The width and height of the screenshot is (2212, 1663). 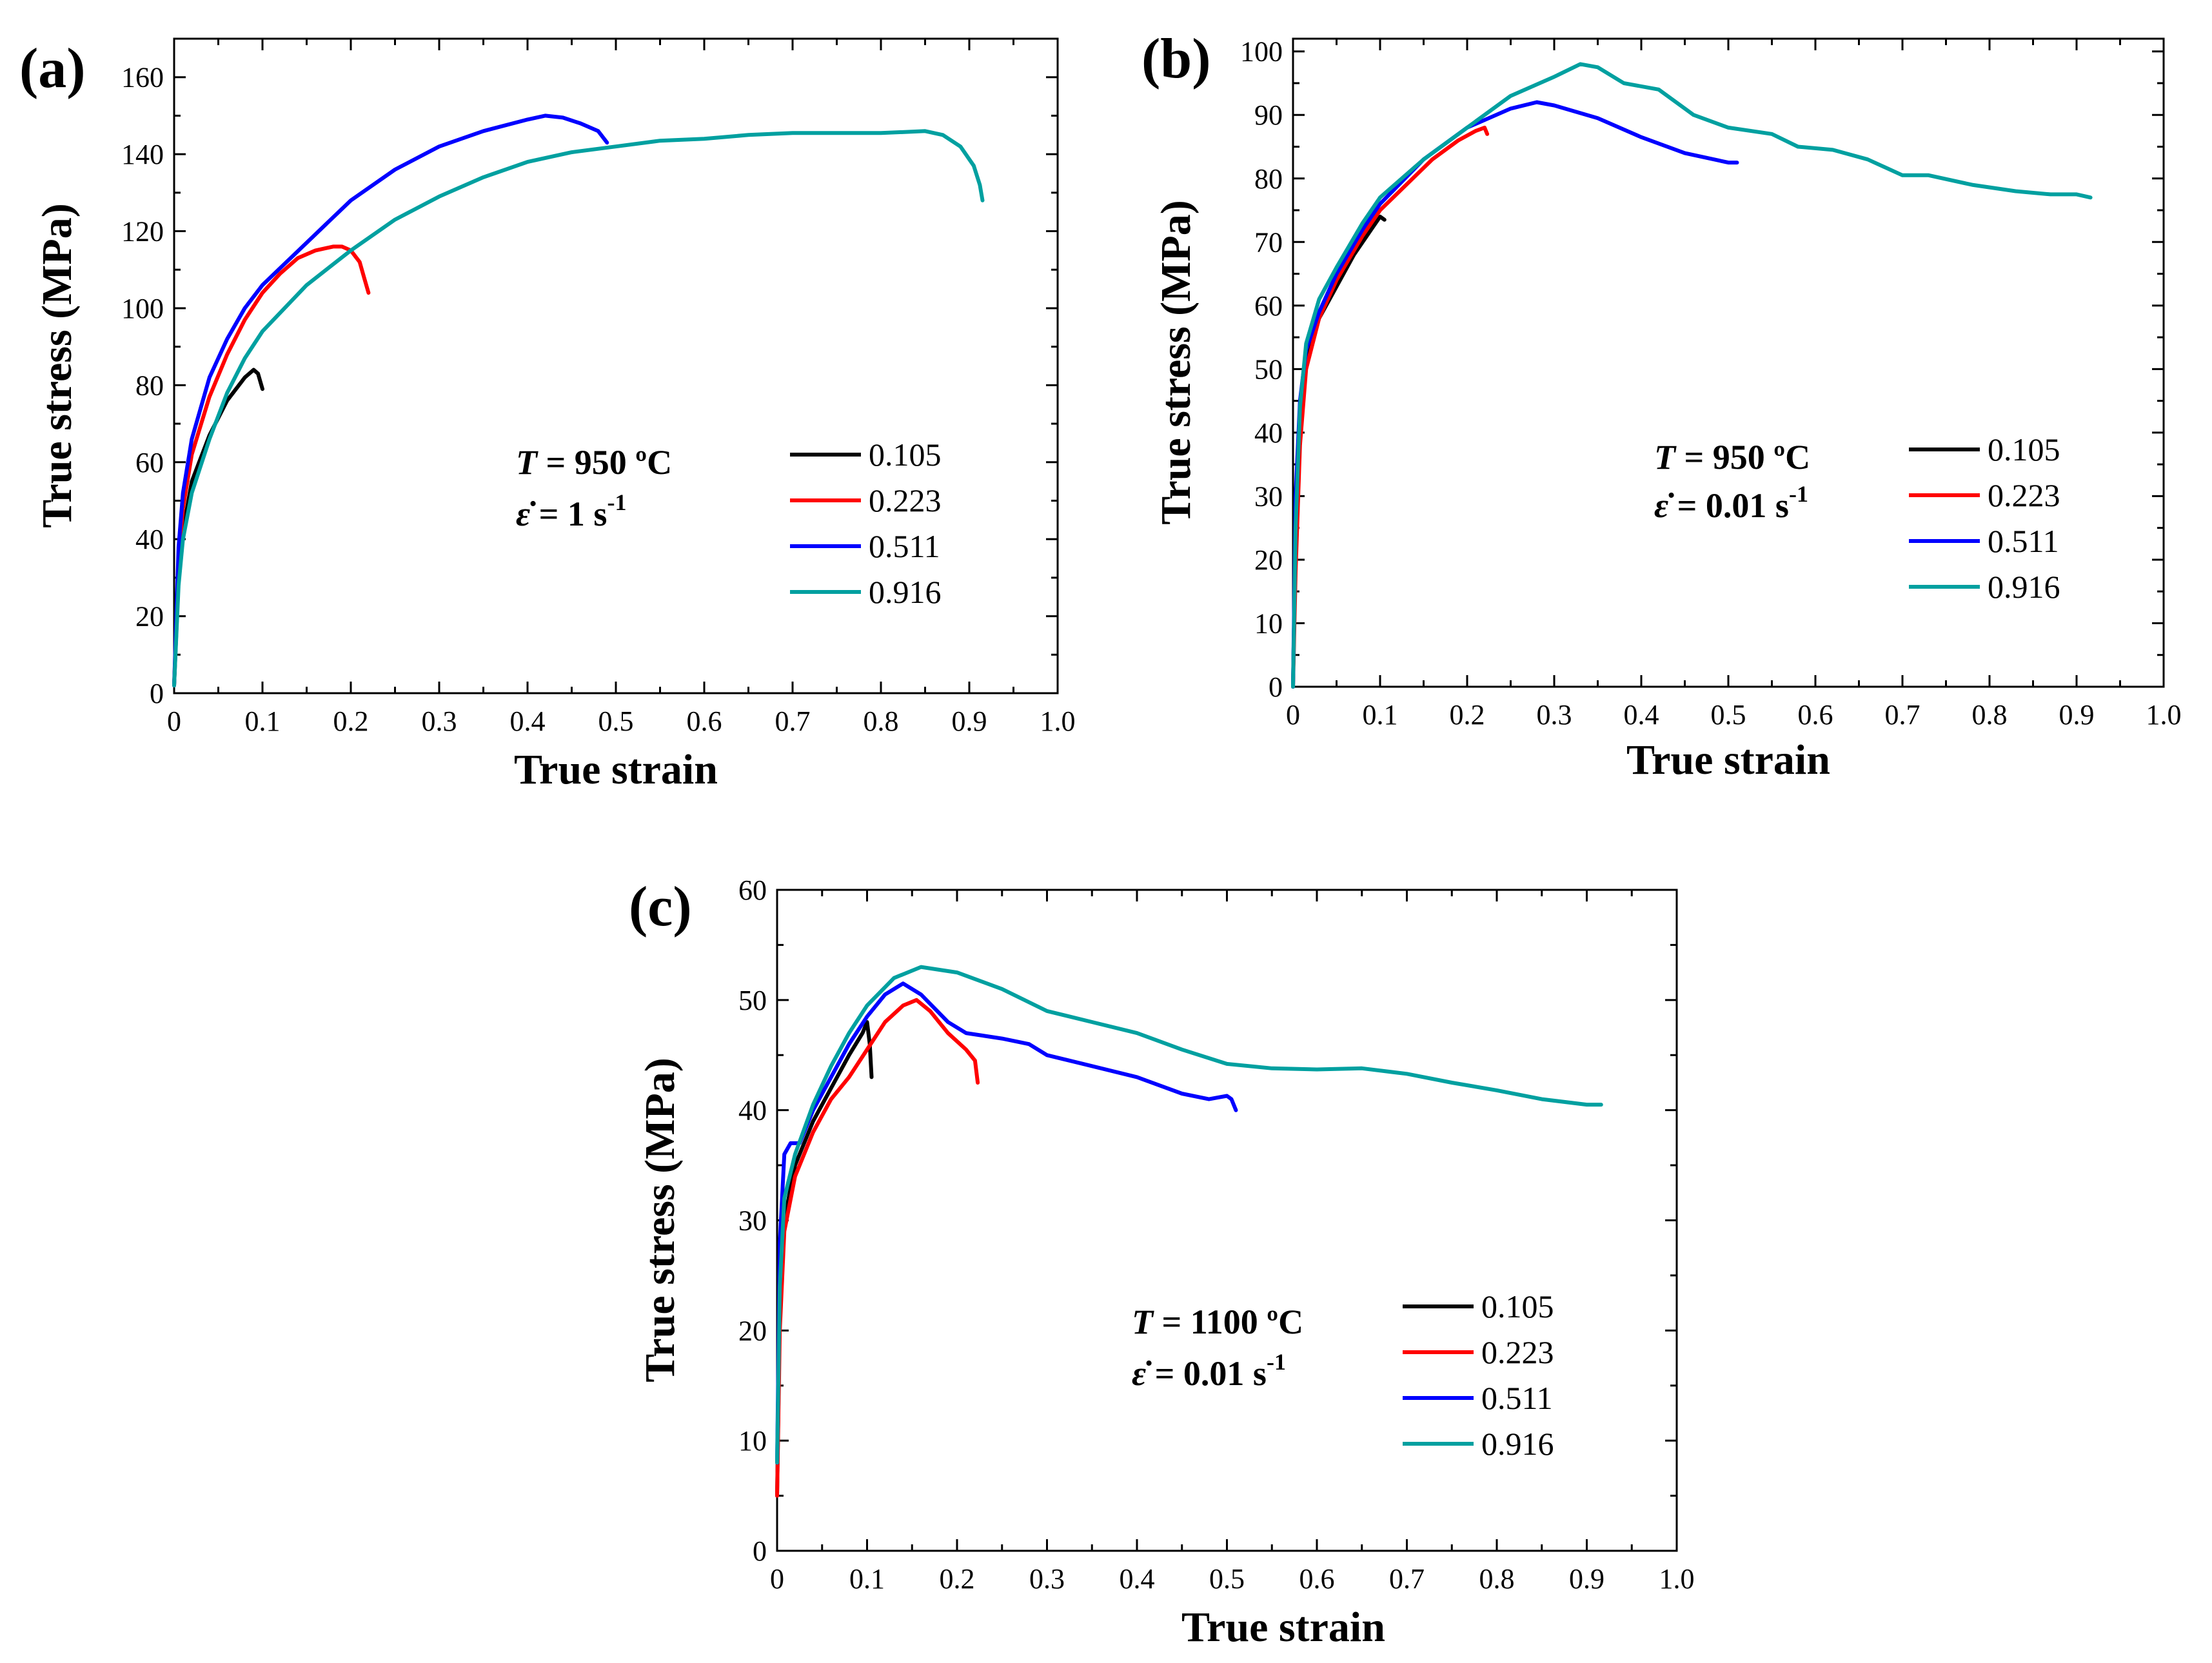 I want to click on y-tick-label: 140, so click(x=142, y=154).